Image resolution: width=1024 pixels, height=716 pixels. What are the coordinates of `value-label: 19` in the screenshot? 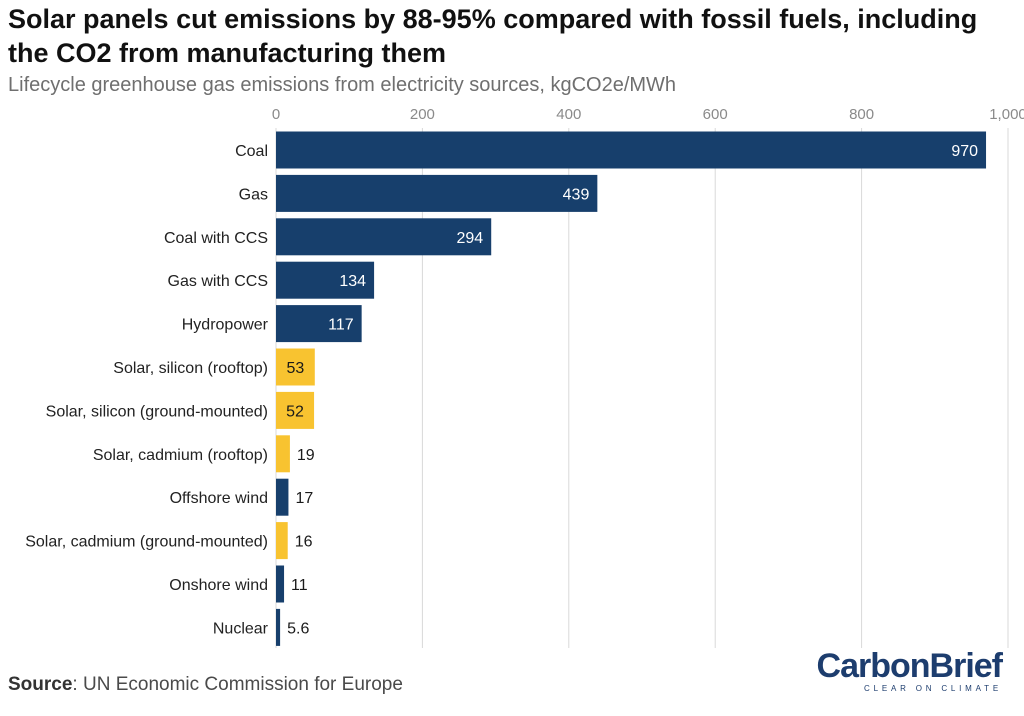 It's located at (306, 455).